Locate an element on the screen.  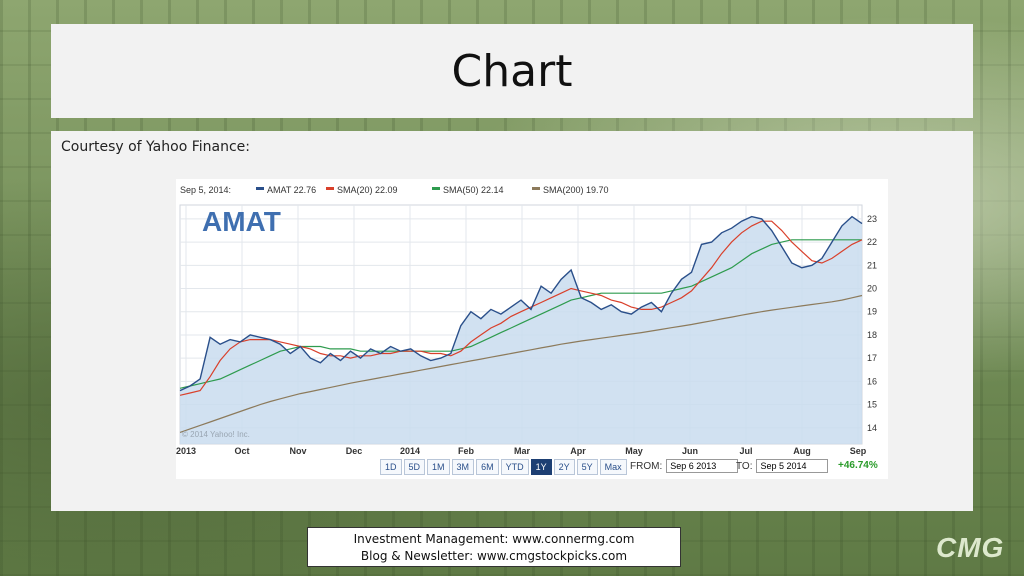
x-tick-label: Oct is located at coordinates (241, 451).